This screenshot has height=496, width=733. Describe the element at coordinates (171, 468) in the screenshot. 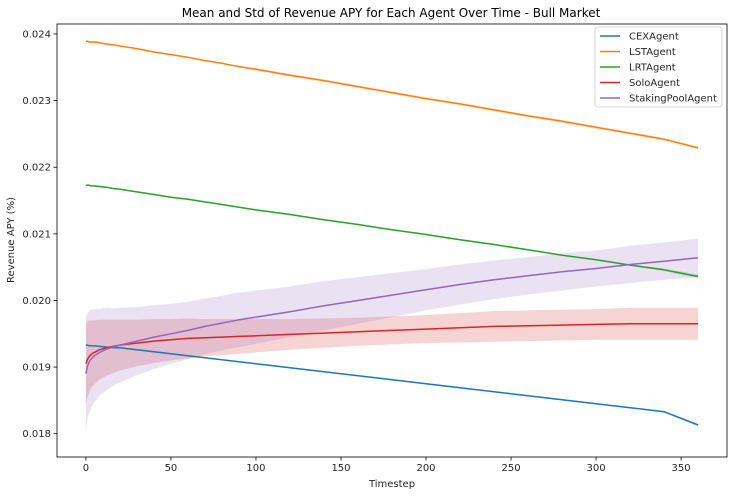

I see `x-tick-label: 50` at that location.